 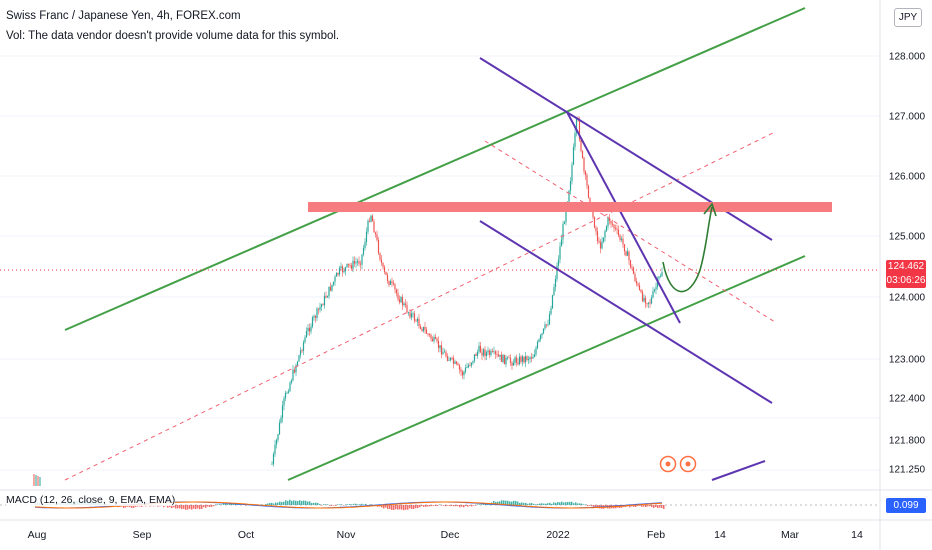 I want to click on macd-indicator-label: MACD (12, 26, close, 9, EMA, EMA), so click(x=91, y=500).